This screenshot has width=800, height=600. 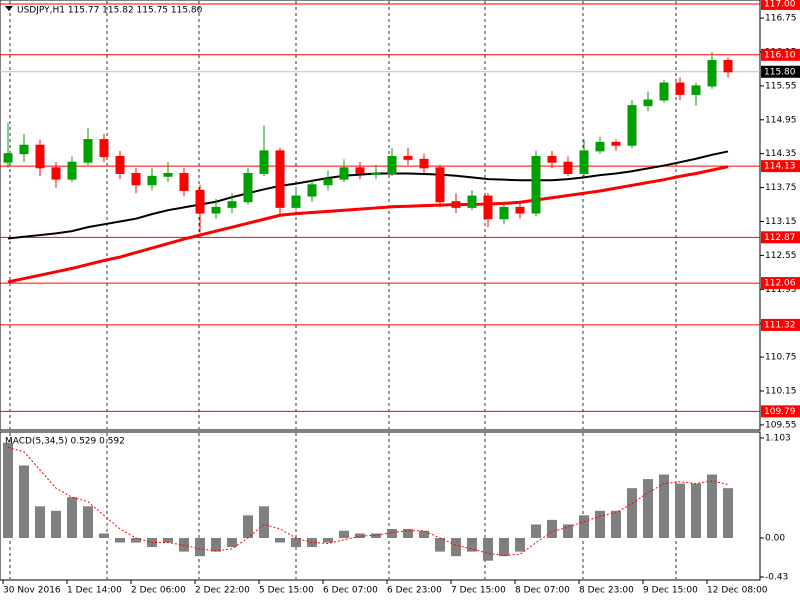 What do you see at coordinates (110, 11) in the screenshot?
I see `symbol-header: USDJPY,H1 115.77 115.82 115.75 115.80` at bounding box center [110, 11].